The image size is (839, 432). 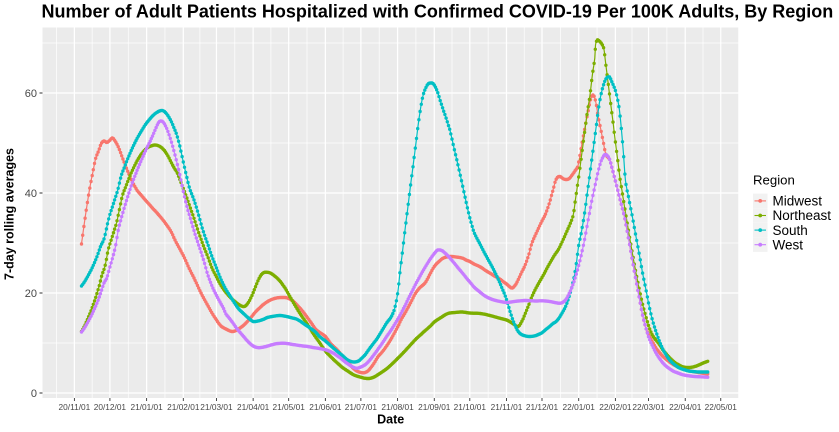 I want to click on svg-text: 21/08/01, so click(x=397, y=407).